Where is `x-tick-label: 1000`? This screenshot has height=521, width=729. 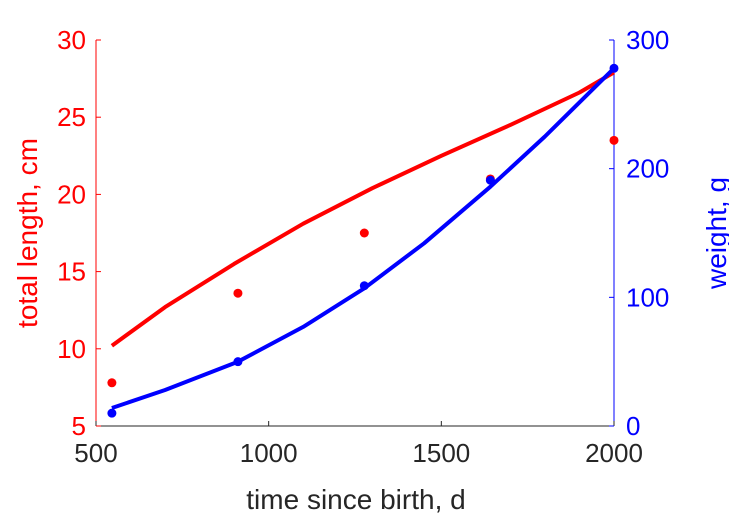
x-tick-label: 1000 is located at coordinates (269, 453).